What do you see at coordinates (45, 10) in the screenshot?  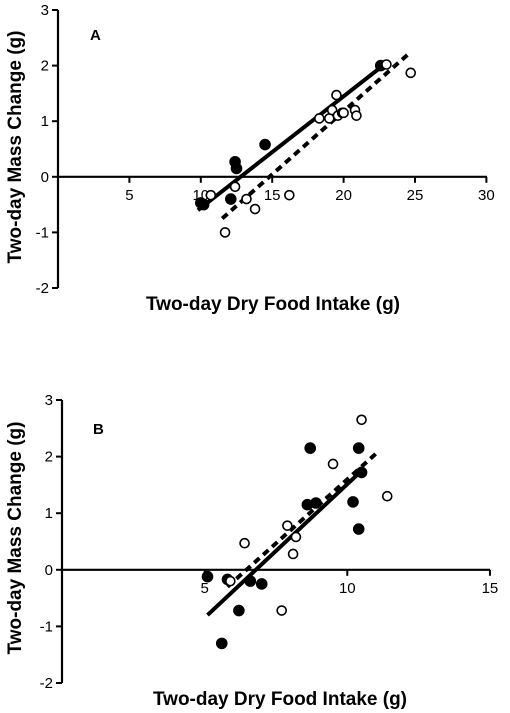 I see `y-tick-label-a: 3` at bounding box center [45, 10].